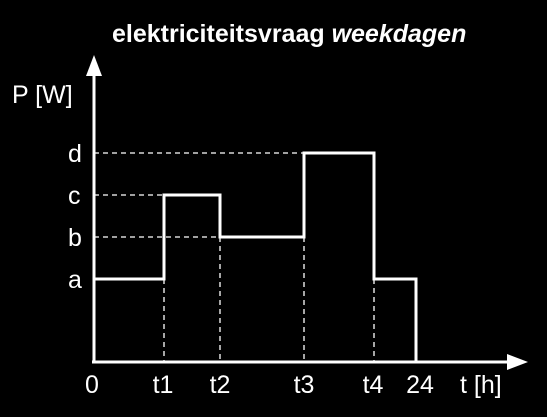 The width and height of the screenshot is (547, 417). I want to click on y-axis-arrow, so click(94, 65).